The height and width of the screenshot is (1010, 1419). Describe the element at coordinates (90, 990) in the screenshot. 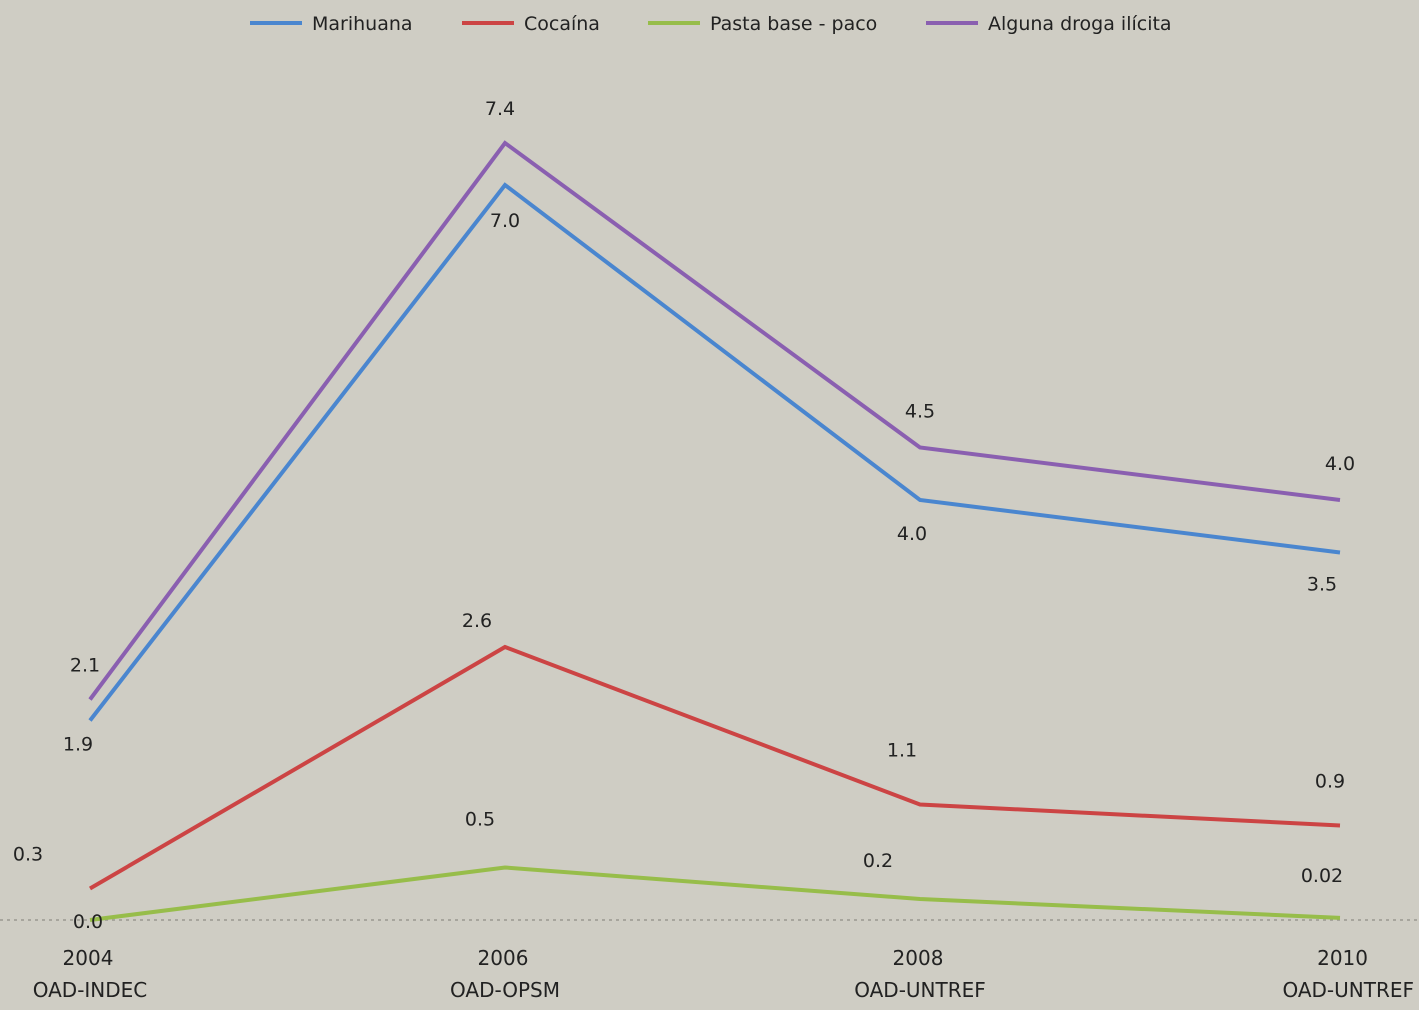

I see `x-tick-source: OAD-INDEC` at that location.